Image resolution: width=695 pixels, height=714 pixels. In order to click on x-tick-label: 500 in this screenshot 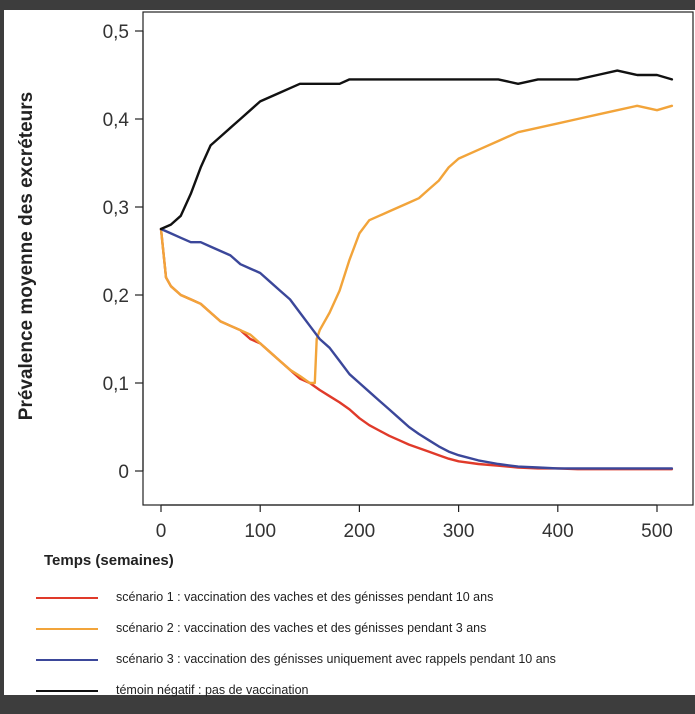, I will do `click(657, 531)`.